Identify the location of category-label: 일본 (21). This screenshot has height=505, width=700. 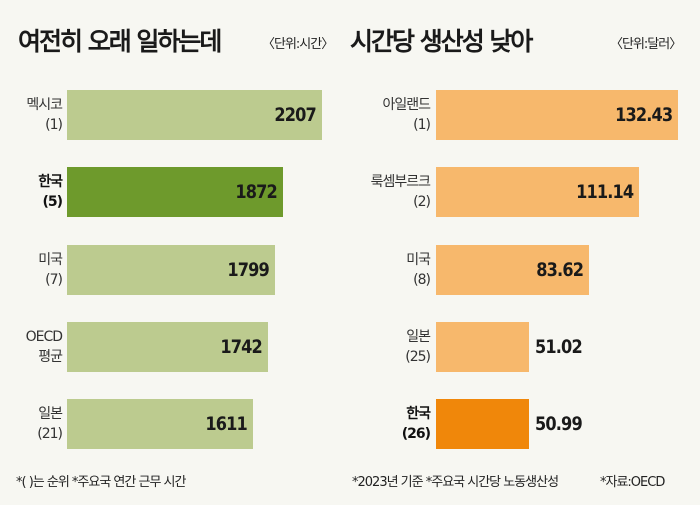
(31, 424).